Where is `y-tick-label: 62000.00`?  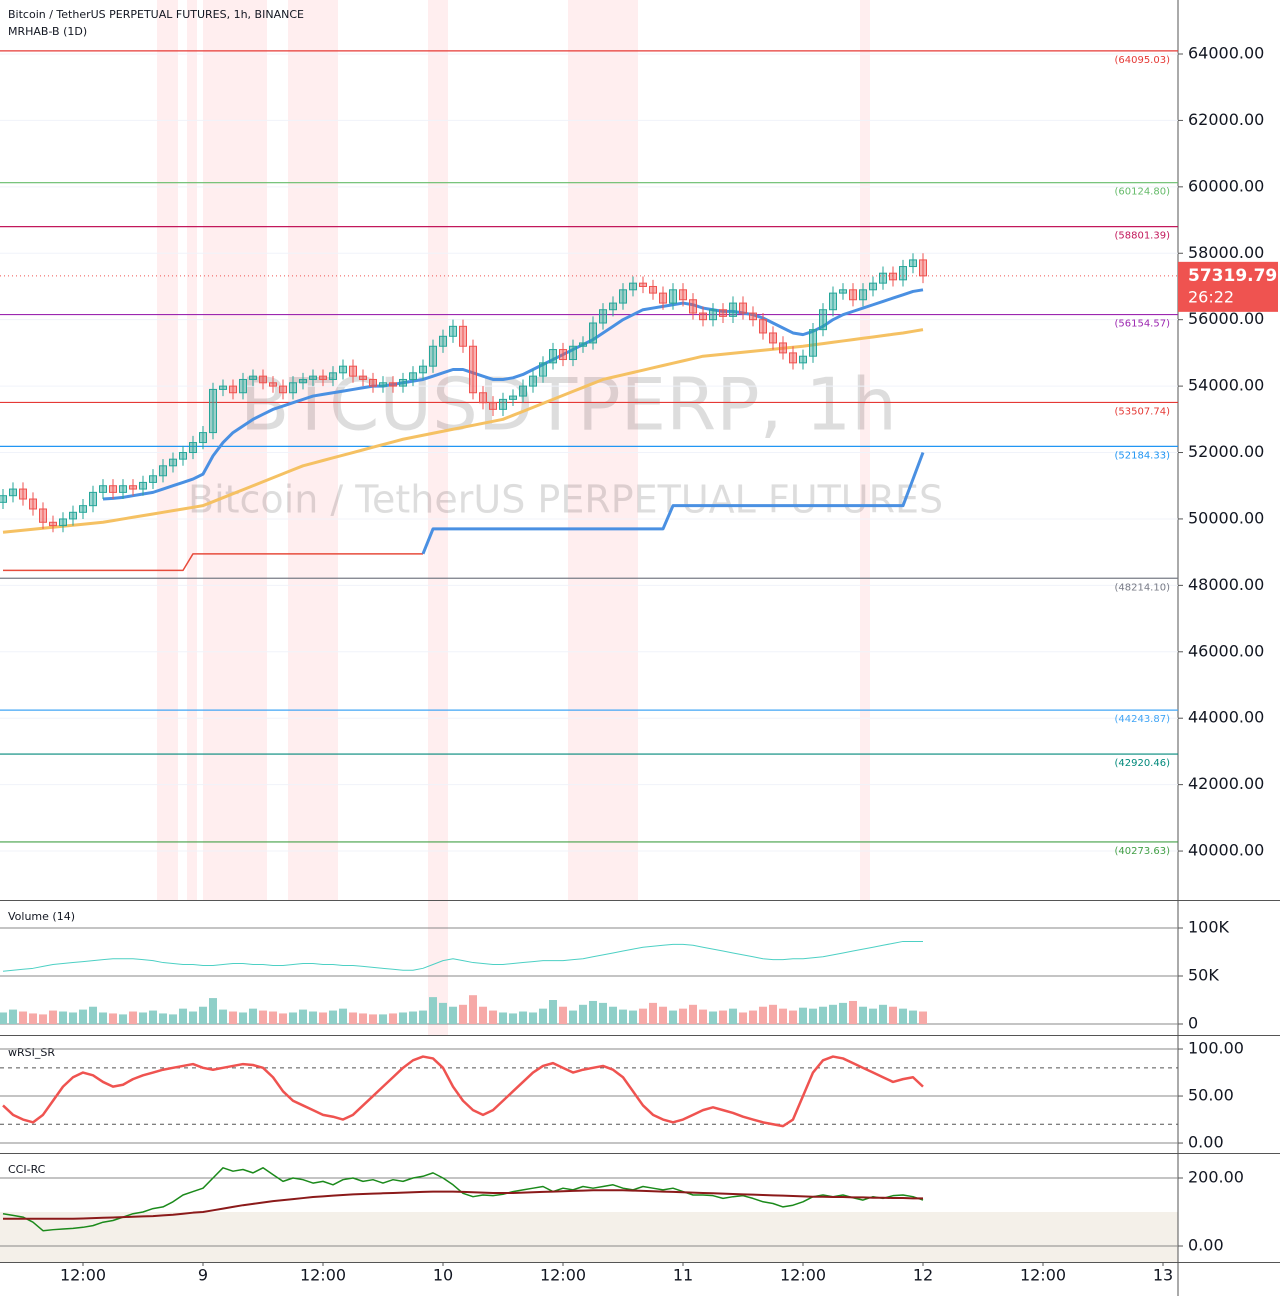 y-tick-label: 62000.00 is located at coordinates (1226, 119).